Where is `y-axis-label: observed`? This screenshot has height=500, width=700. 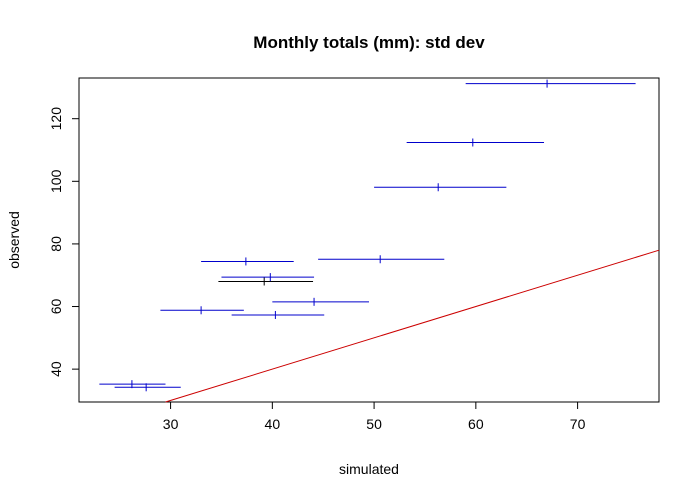 y-axis-label: observed is located at coordinates (14, 240).